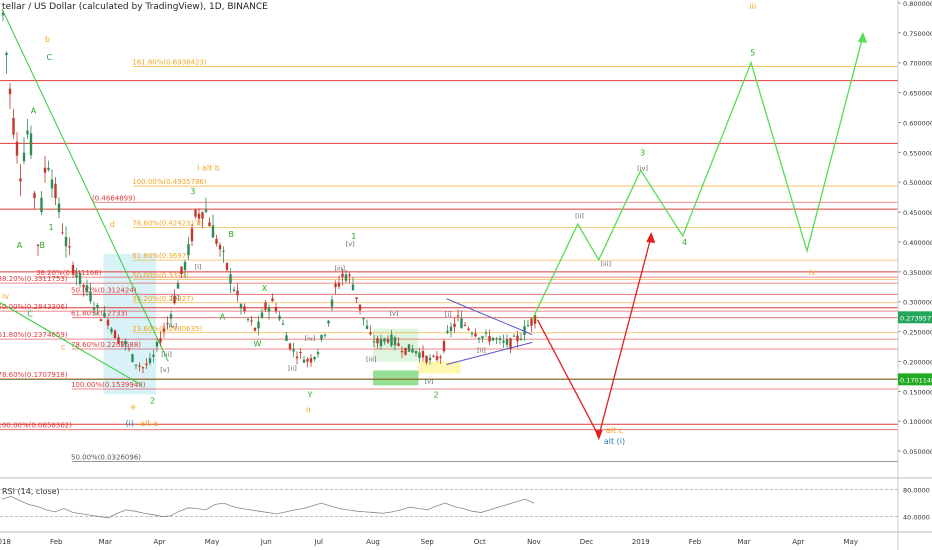 This screenshot has width=932, height=550. What do you see at coordinates (152, 400) in the screenshot?
I see `wave-label: 2` at bounding box center [152, 400].